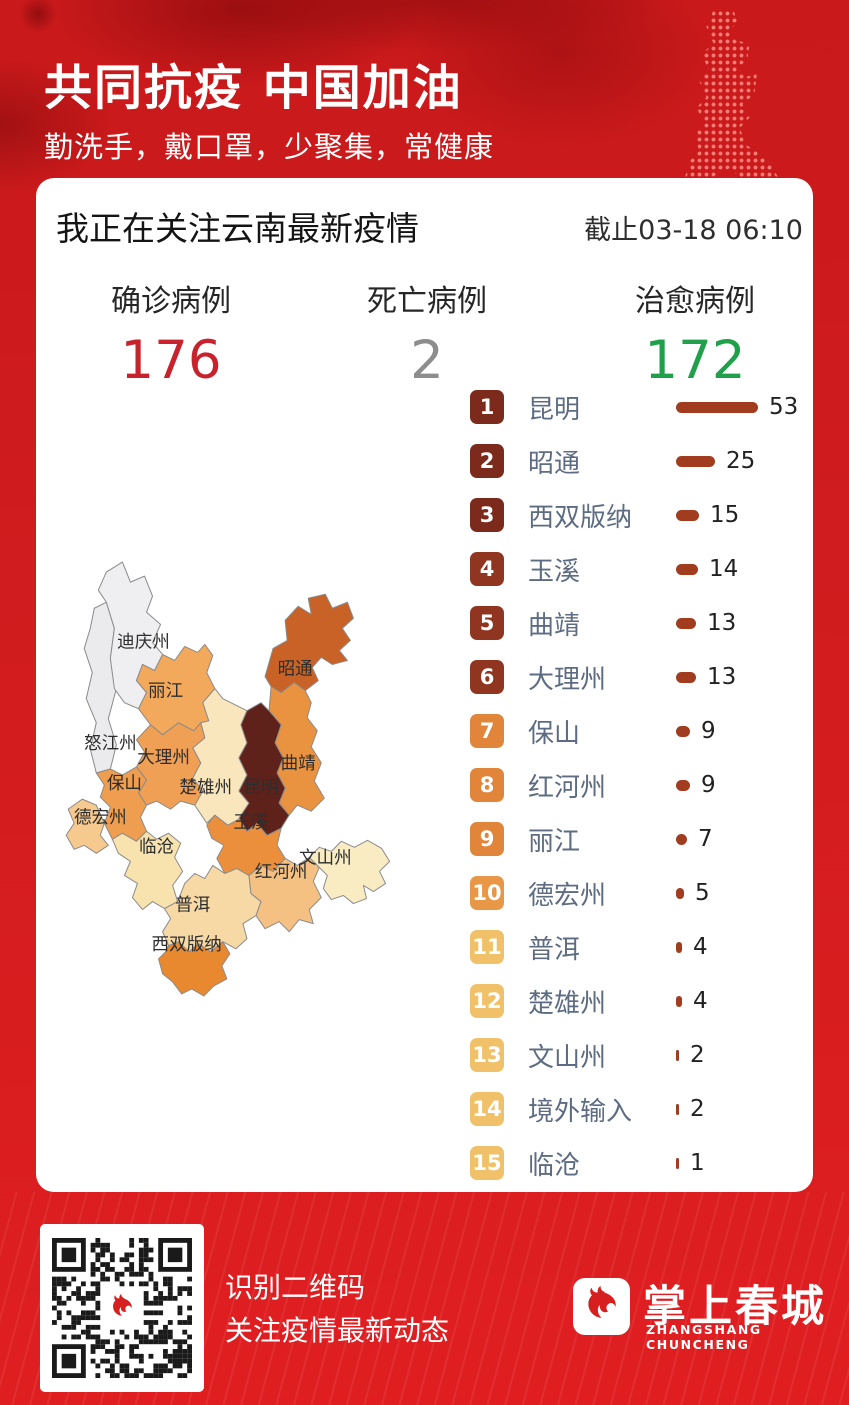 This screenshot has width=849, height=1405. What do you see at coordinates (87, 826) in the screenshot?
I see `map-region-dehong` at bounding box center [87, 826].